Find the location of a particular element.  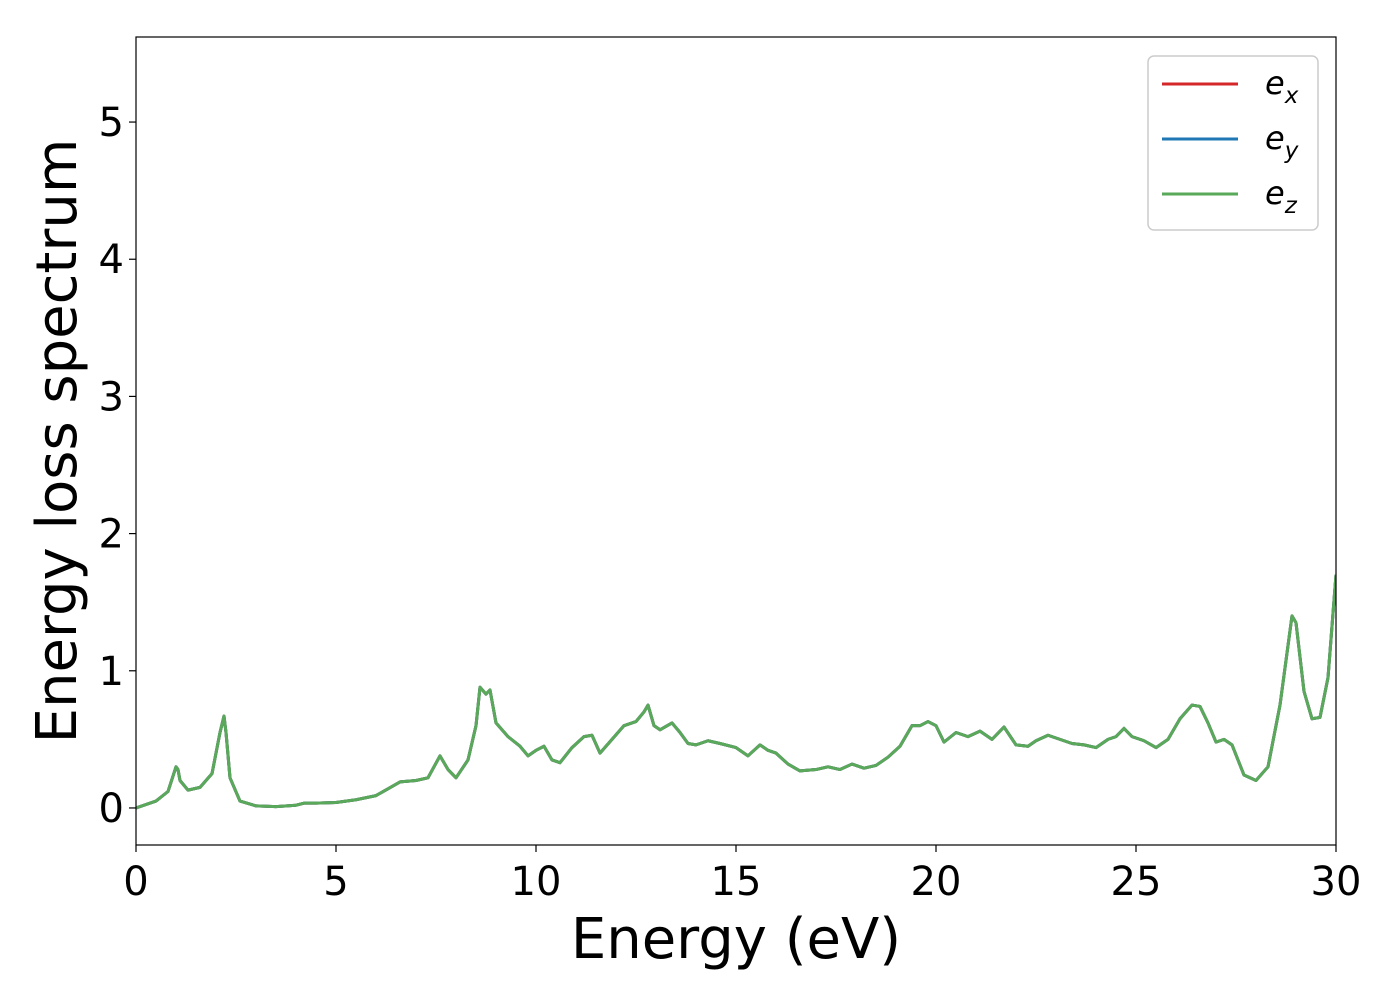

y-tick-label: 4 is located at coordinates (111, 260).